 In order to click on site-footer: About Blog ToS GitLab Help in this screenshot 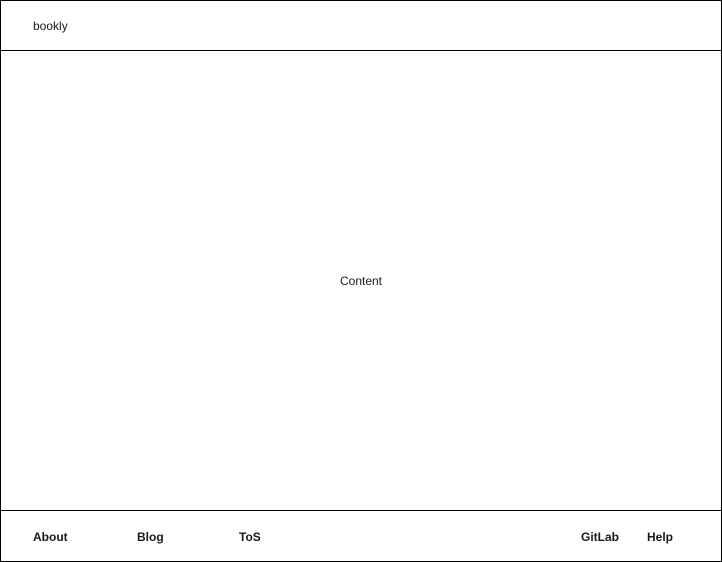, I will do `click(361, 536)`.